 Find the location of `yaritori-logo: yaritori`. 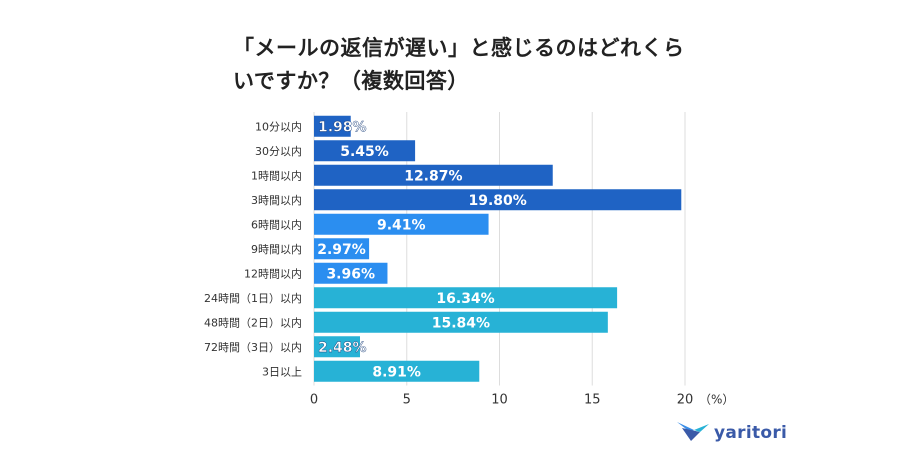

yaritori-logo: yaritori is located at coordinates (731, 433).